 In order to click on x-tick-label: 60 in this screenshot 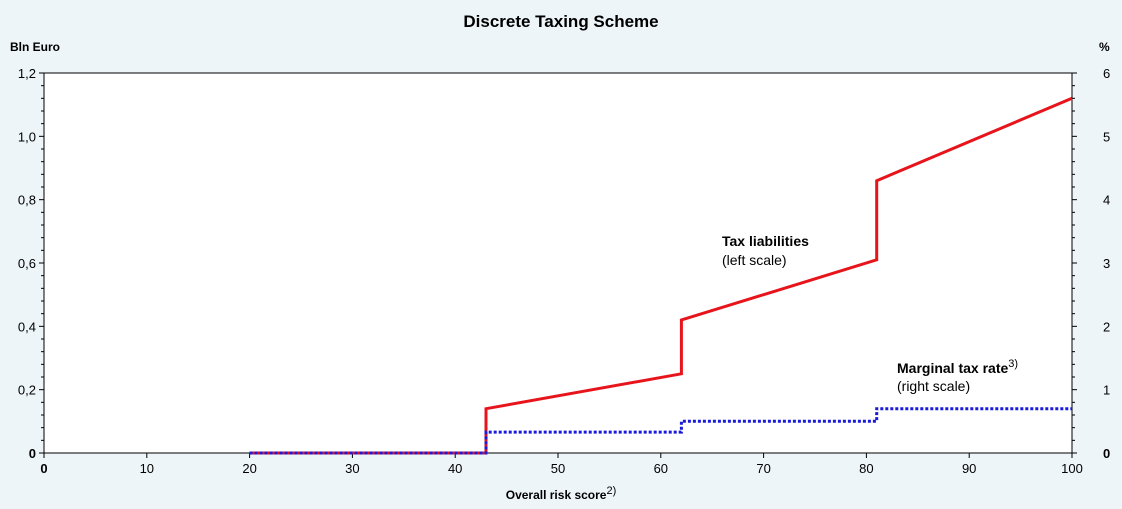, I will do `click(661, 468)`.